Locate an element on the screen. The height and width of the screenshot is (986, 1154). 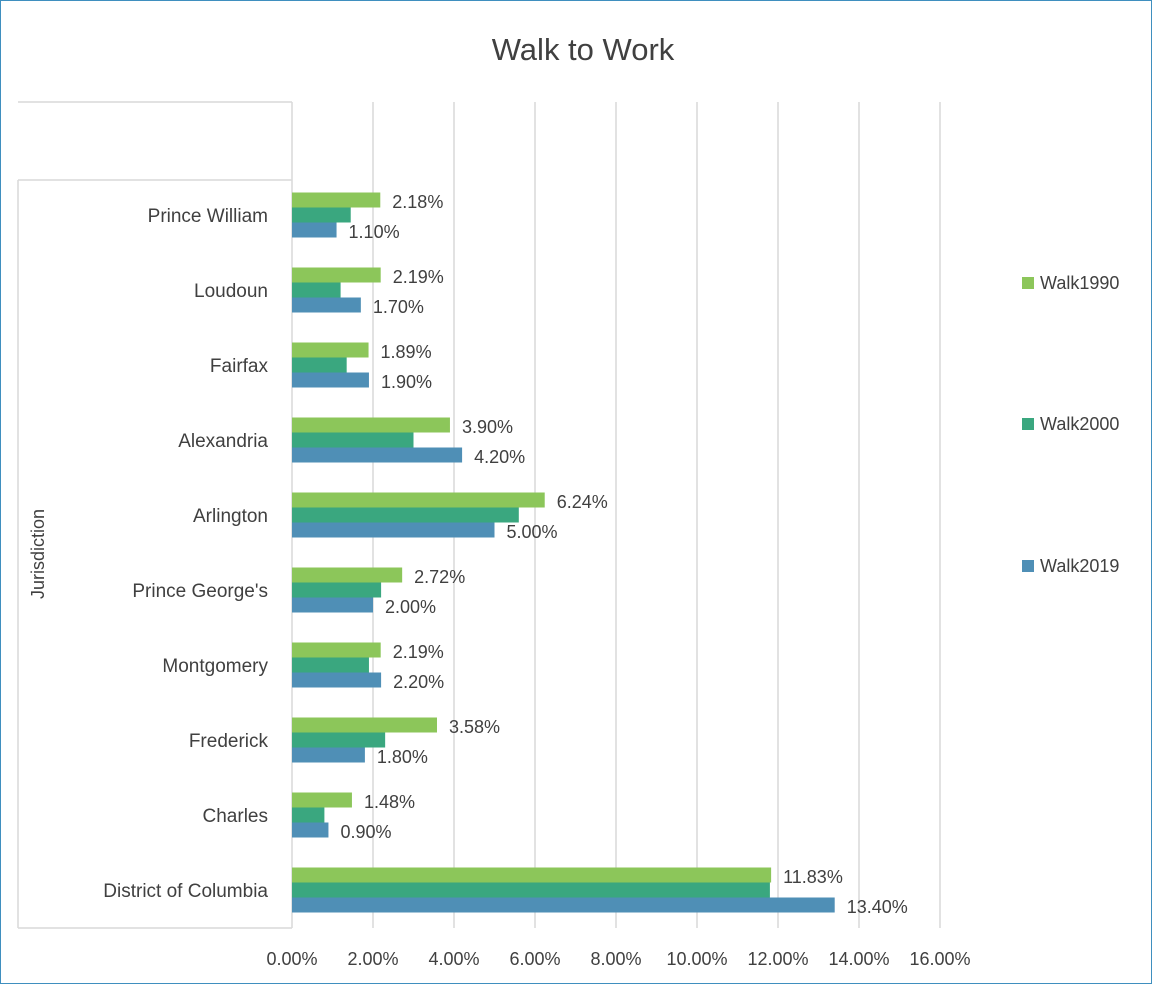
x-tick-label: 14.00% is located at coordinates (858, 959).